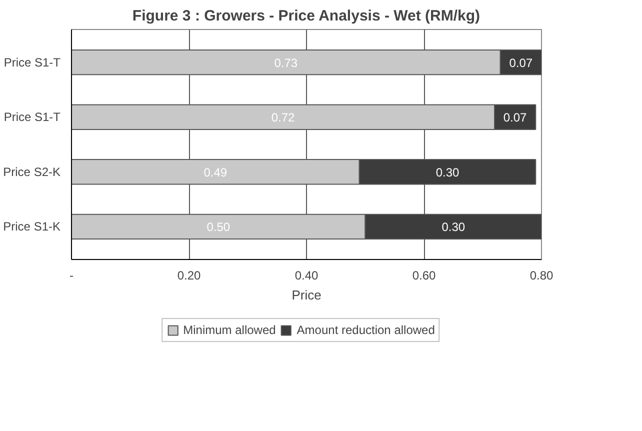 The image size is (642, 431). What do you see at coordinates (306, 16) in the screenshot?
I see `chart-title: Figure 3 : Growers - Price Analysis - Wet (RM/kg)` at bounding box center [306, 16].